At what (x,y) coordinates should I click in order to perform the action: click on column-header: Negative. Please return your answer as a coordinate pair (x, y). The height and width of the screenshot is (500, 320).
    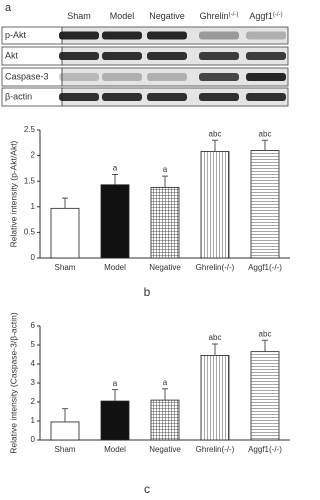
    Looking at the image, I should click on (167, 16).